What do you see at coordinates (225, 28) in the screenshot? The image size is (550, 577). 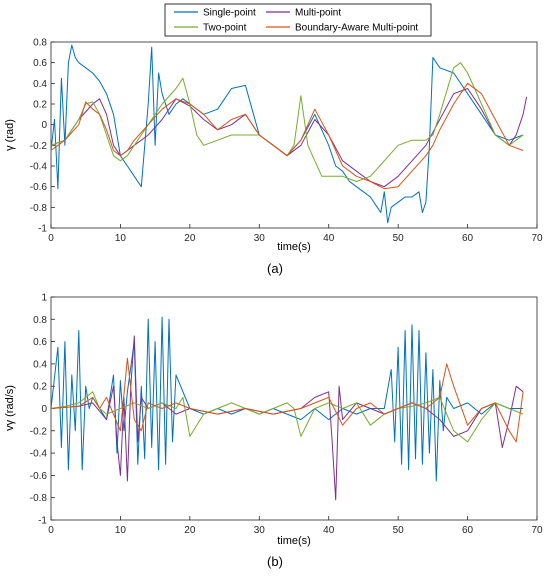 I see `legend-label-two-point: Two-point` at bounding box center [225, 28].